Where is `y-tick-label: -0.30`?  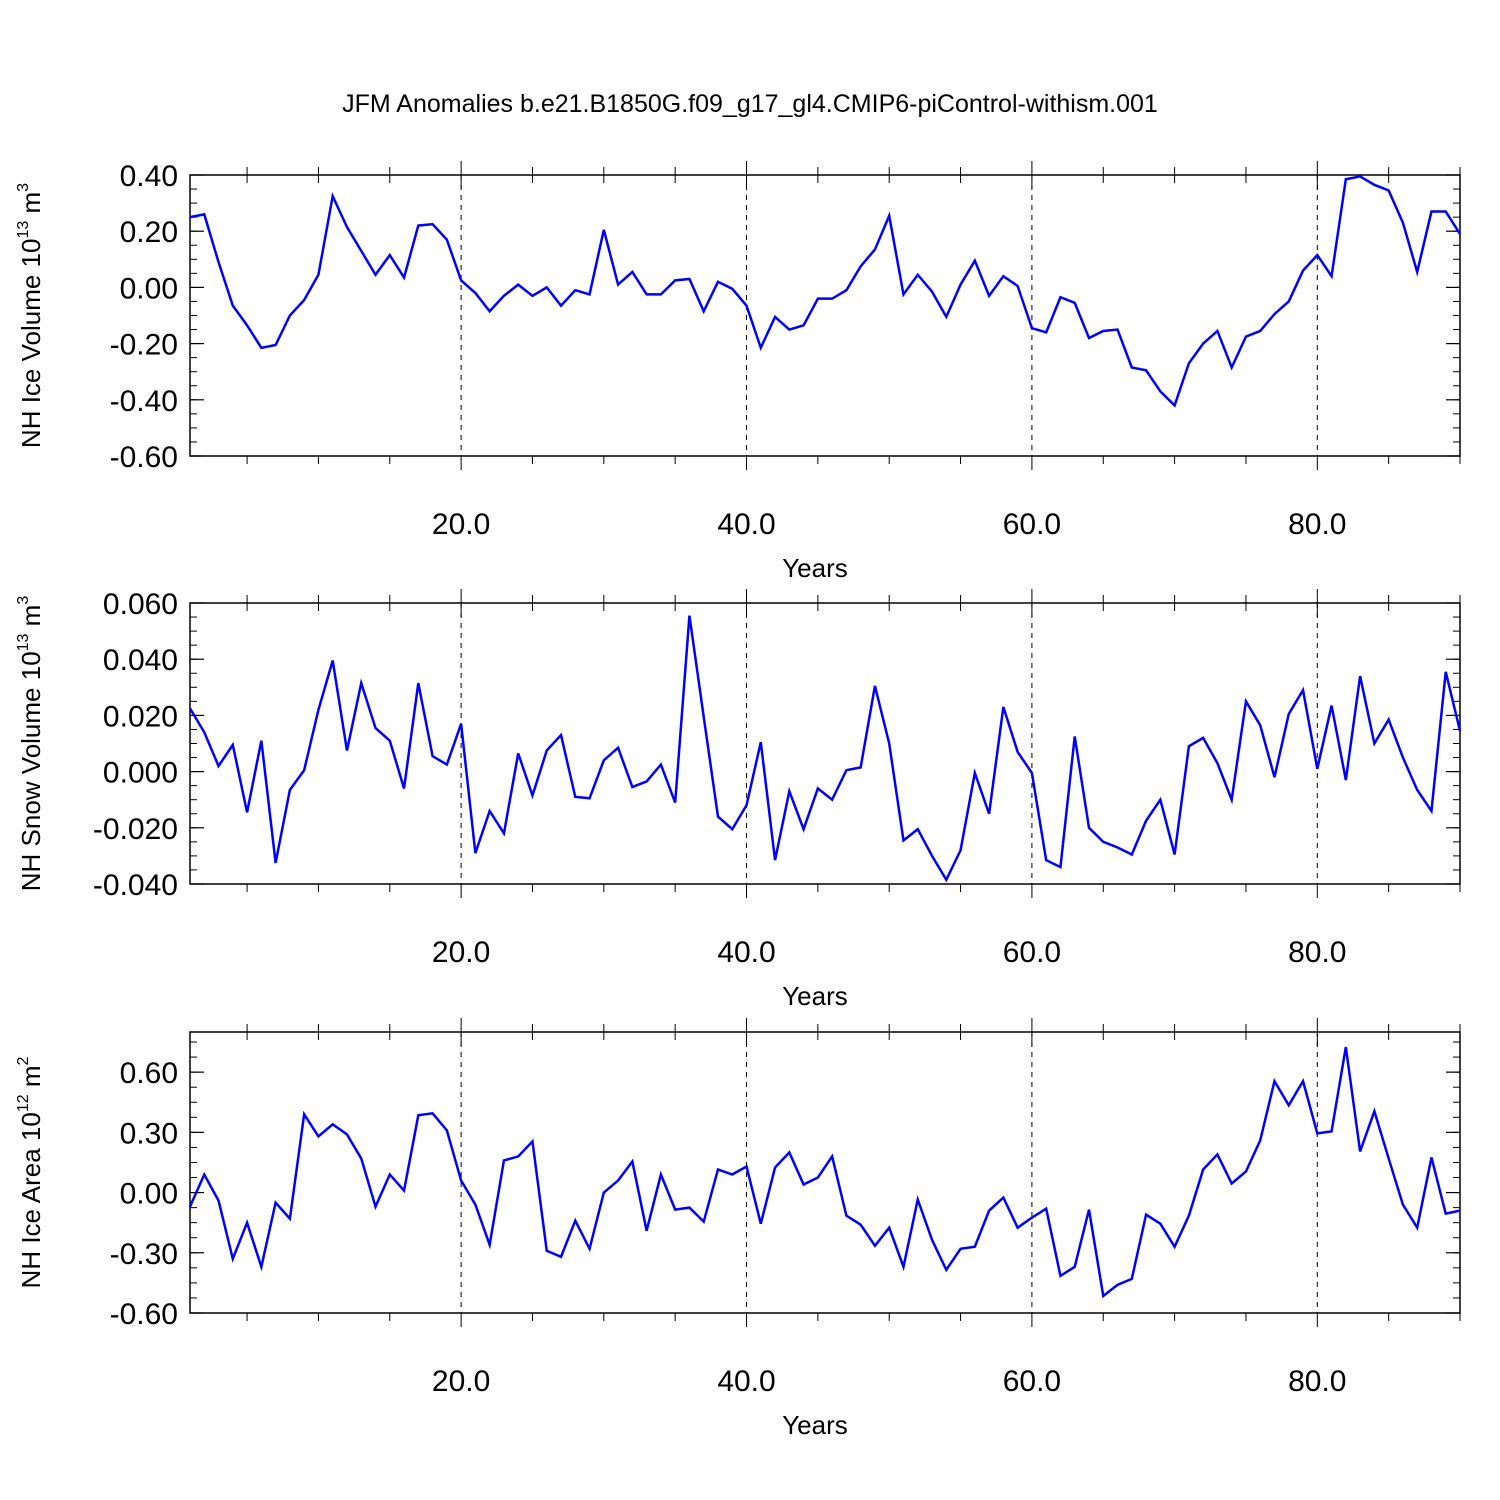 y-tick-label: -0.30 is located at coordinates (144, 1254).